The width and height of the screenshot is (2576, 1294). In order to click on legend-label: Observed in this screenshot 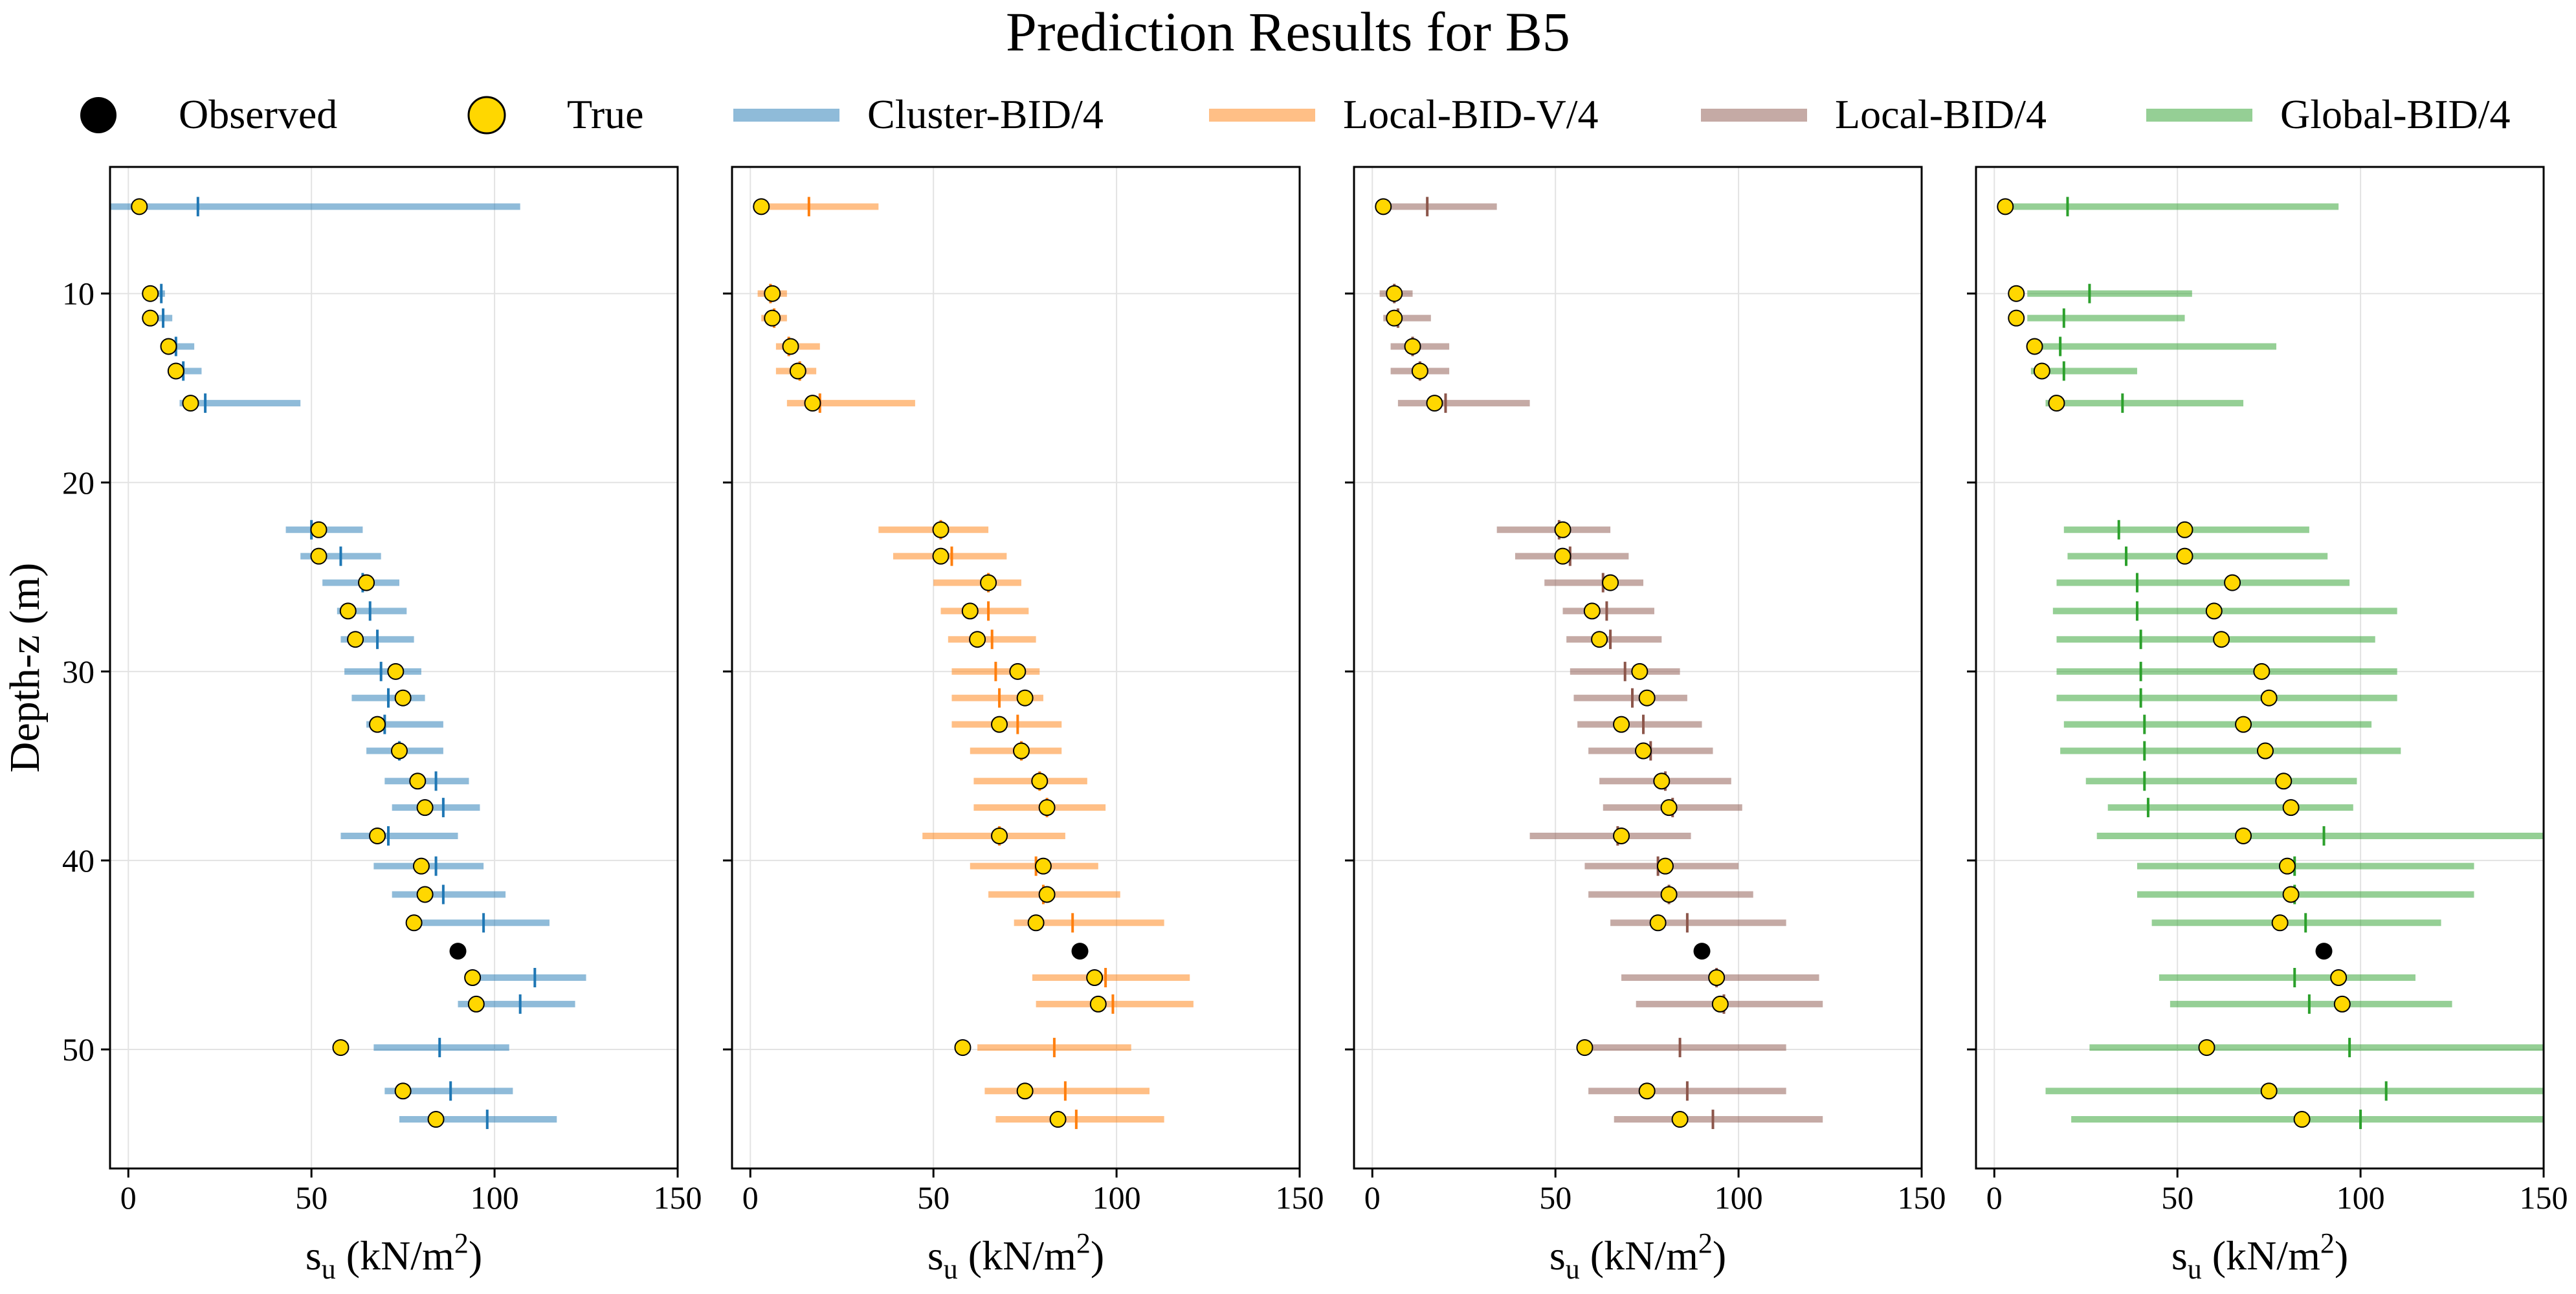, I will do `click(258, 114)`.